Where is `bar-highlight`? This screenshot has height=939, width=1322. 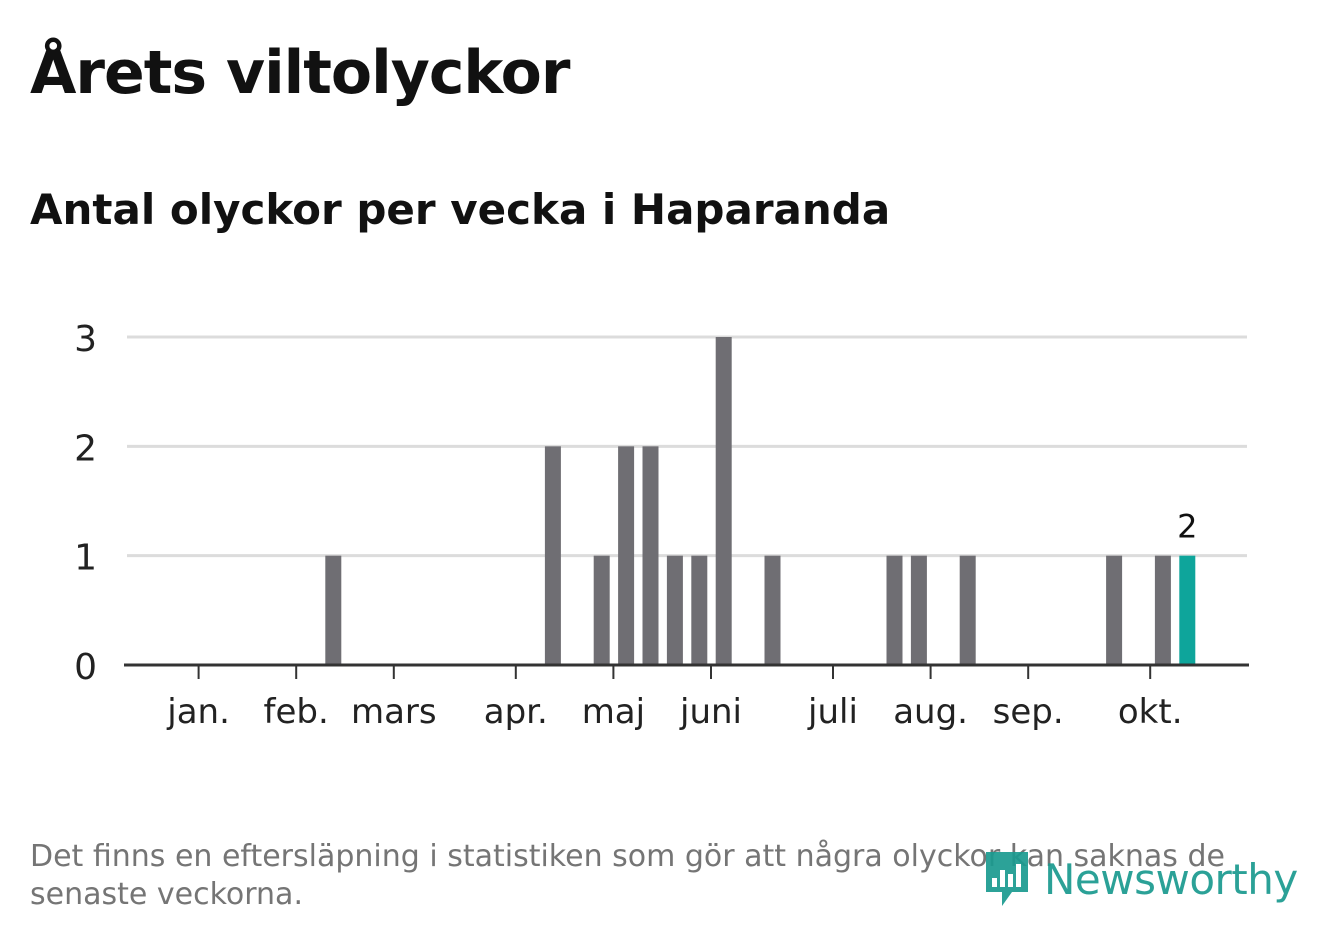 bar-highlight is located at coordinates (1187, 610).